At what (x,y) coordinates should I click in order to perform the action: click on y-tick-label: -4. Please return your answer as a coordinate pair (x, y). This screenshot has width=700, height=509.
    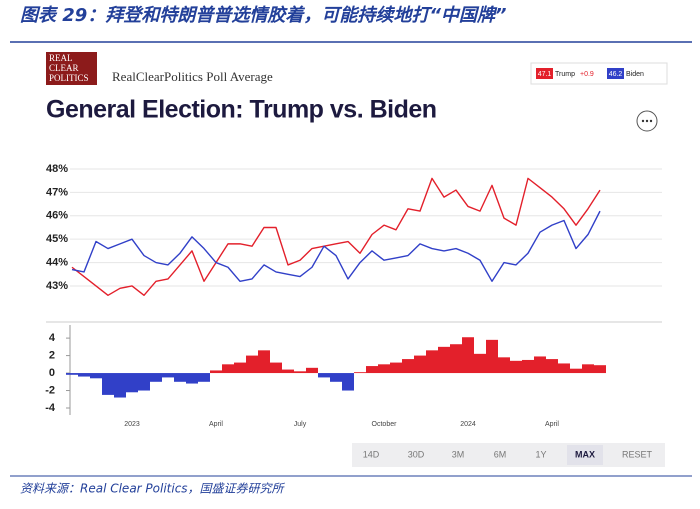
    Looking at the image, I should click on (50, 408).